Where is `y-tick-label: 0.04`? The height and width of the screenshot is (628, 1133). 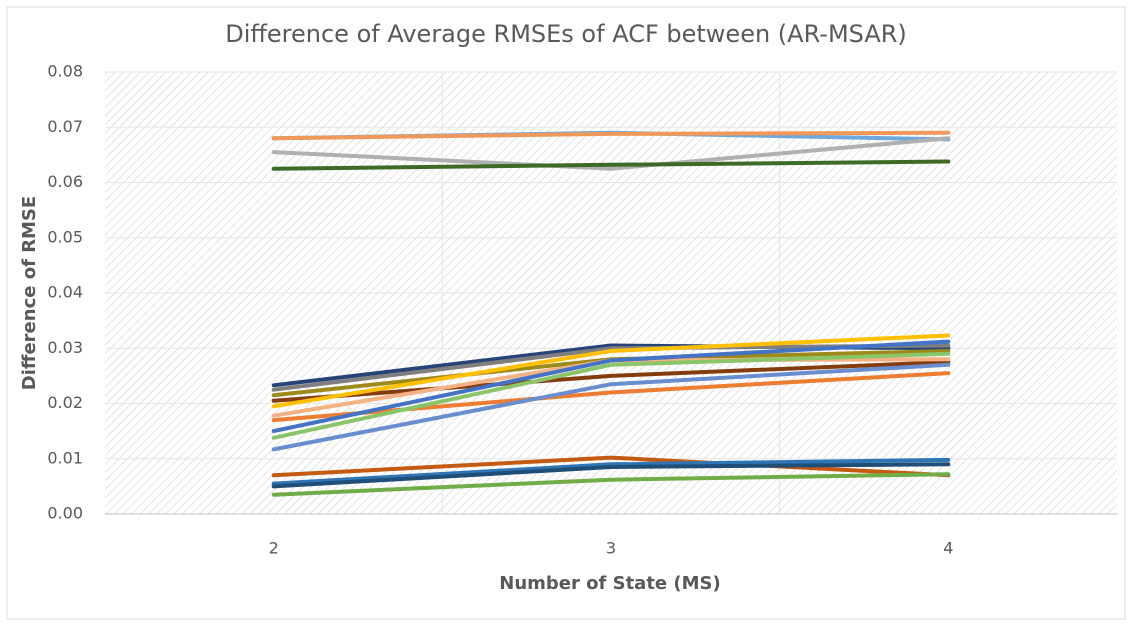
y-tick-label: 0.04 is located at coordinates (65, 292).